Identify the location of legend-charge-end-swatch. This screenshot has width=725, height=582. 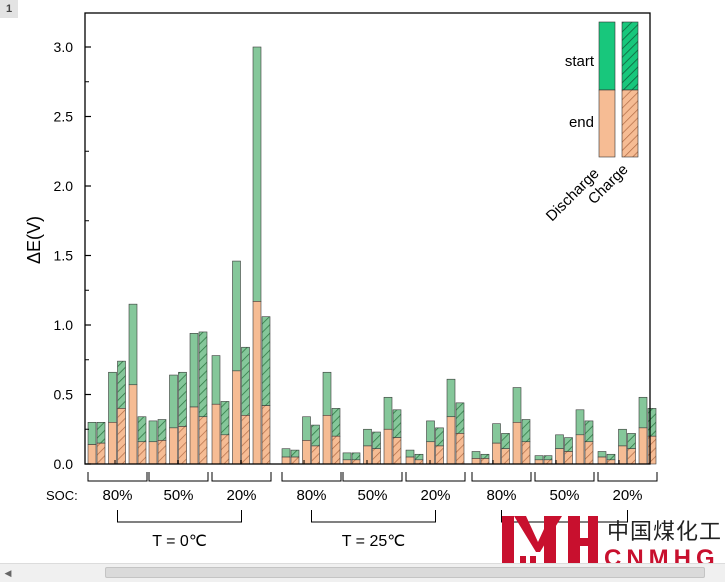
(630, 123).